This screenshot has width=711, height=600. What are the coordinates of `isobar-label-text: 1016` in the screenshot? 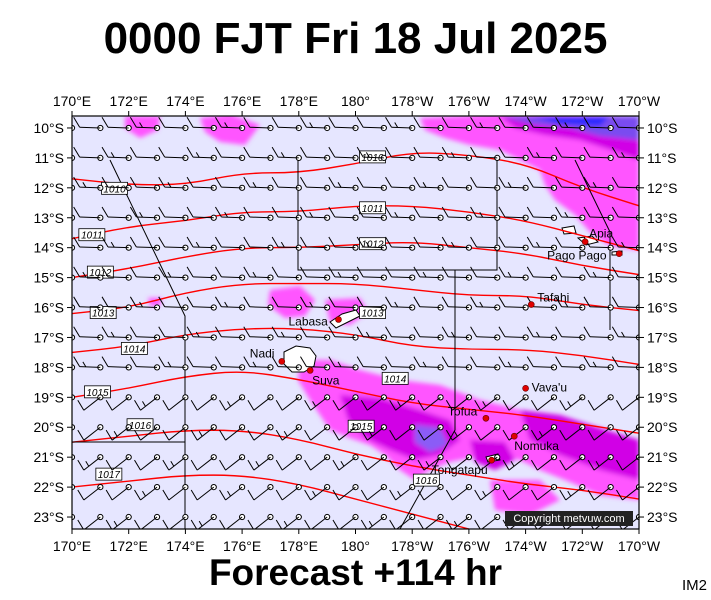 It's located at (426, 481).